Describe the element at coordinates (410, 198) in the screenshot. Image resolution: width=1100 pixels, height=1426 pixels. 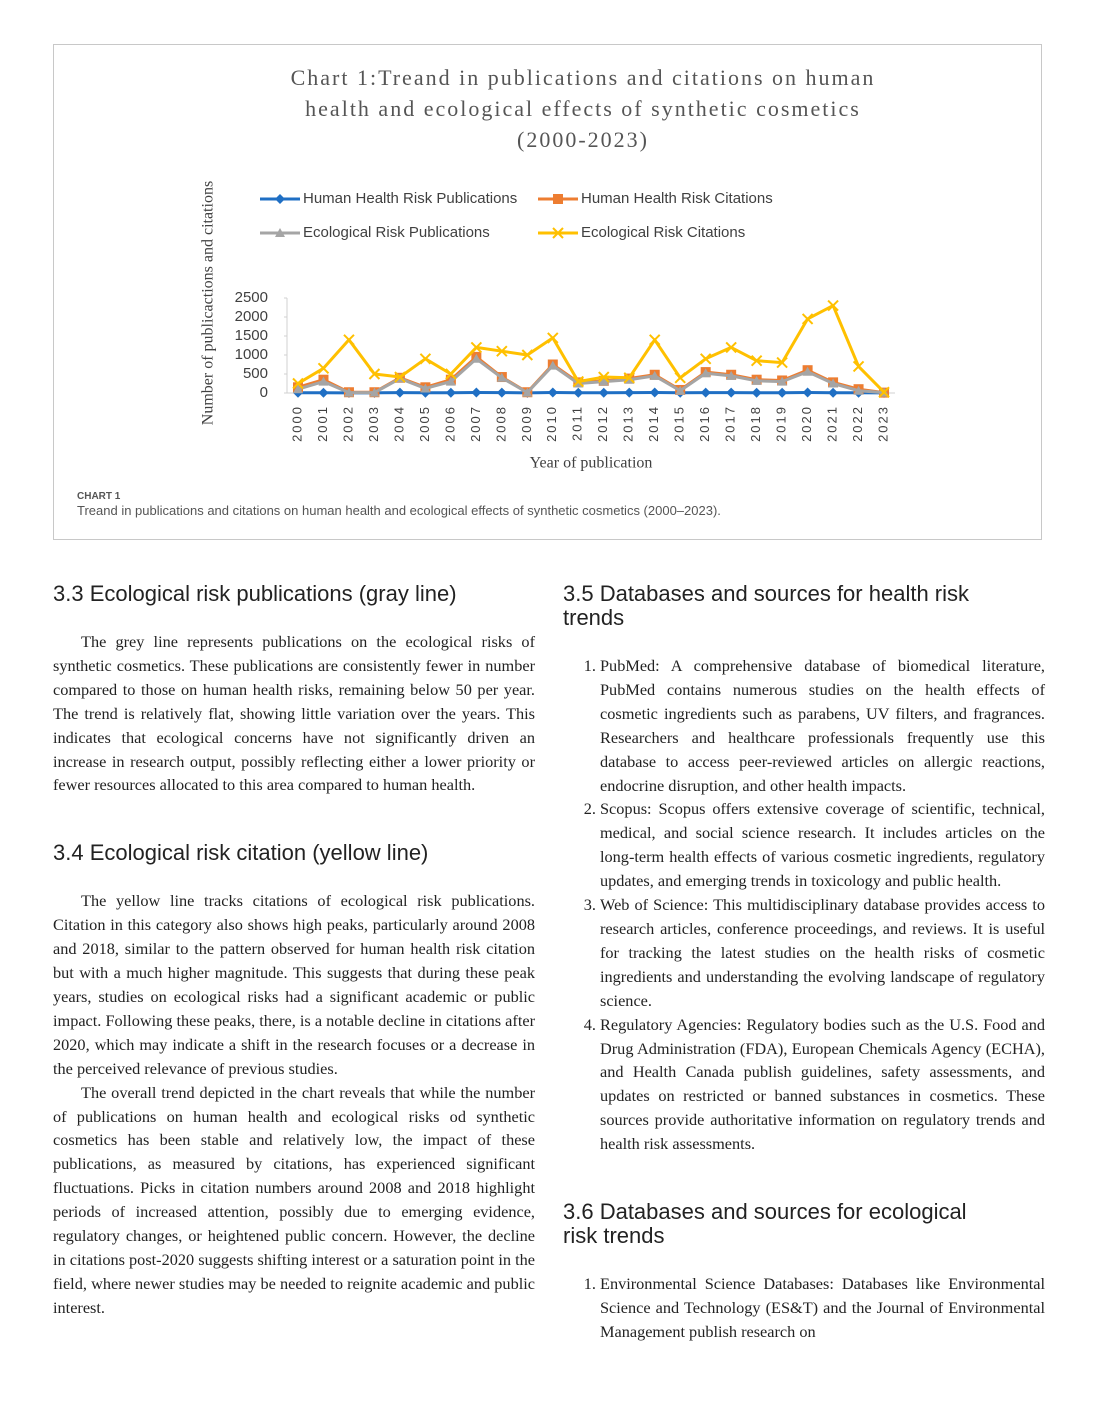
I see `legend-label: Human Health Risk Publications` at that location.